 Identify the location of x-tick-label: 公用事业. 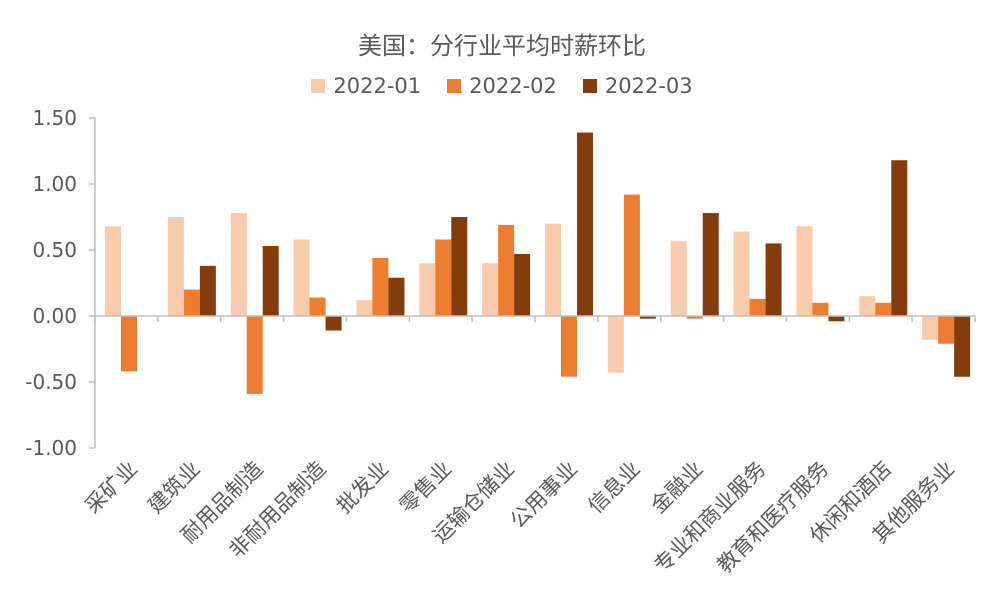
(544, 495).